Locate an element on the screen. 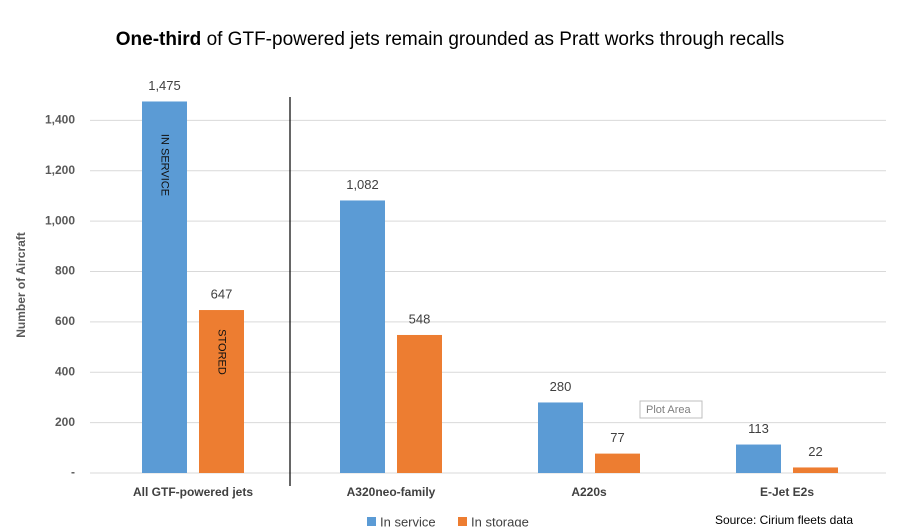 The image size is (900, 527). y-tick-label: 200 is located at coordinates (65, 422).